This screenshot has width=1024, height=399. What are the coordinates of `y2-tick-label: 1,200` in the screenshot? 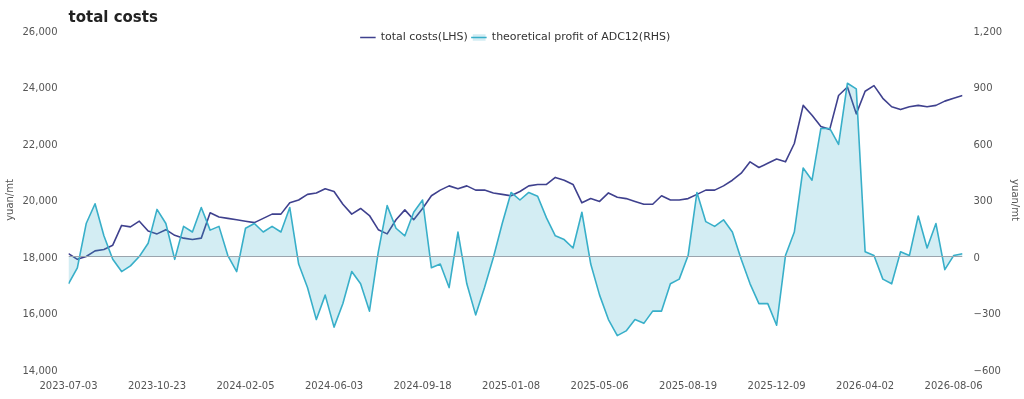 It's located at (988, 31).